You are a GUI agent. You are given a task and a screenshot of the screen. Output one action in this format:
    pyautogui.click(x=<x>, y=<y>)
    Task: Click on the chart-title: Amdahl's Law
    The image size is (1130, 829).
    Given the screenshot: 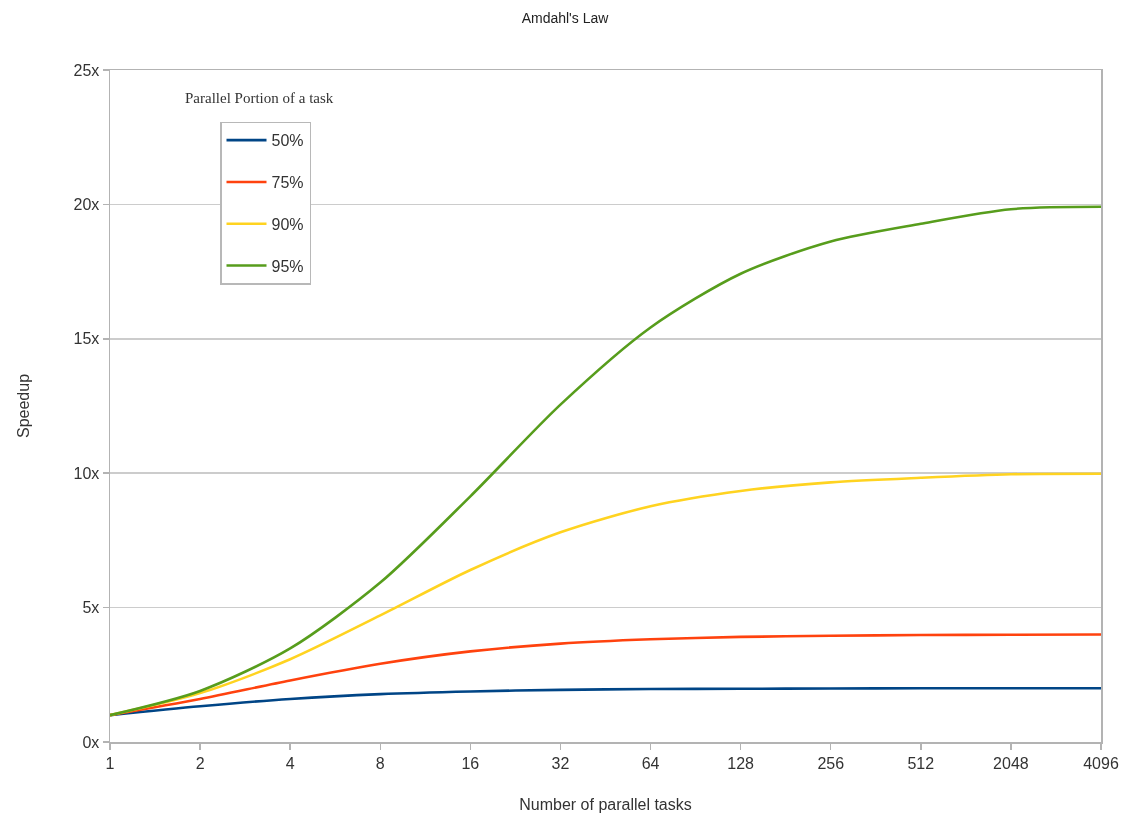 What is the action you would take?
    pyautogui.click(x=565, y=18)
    